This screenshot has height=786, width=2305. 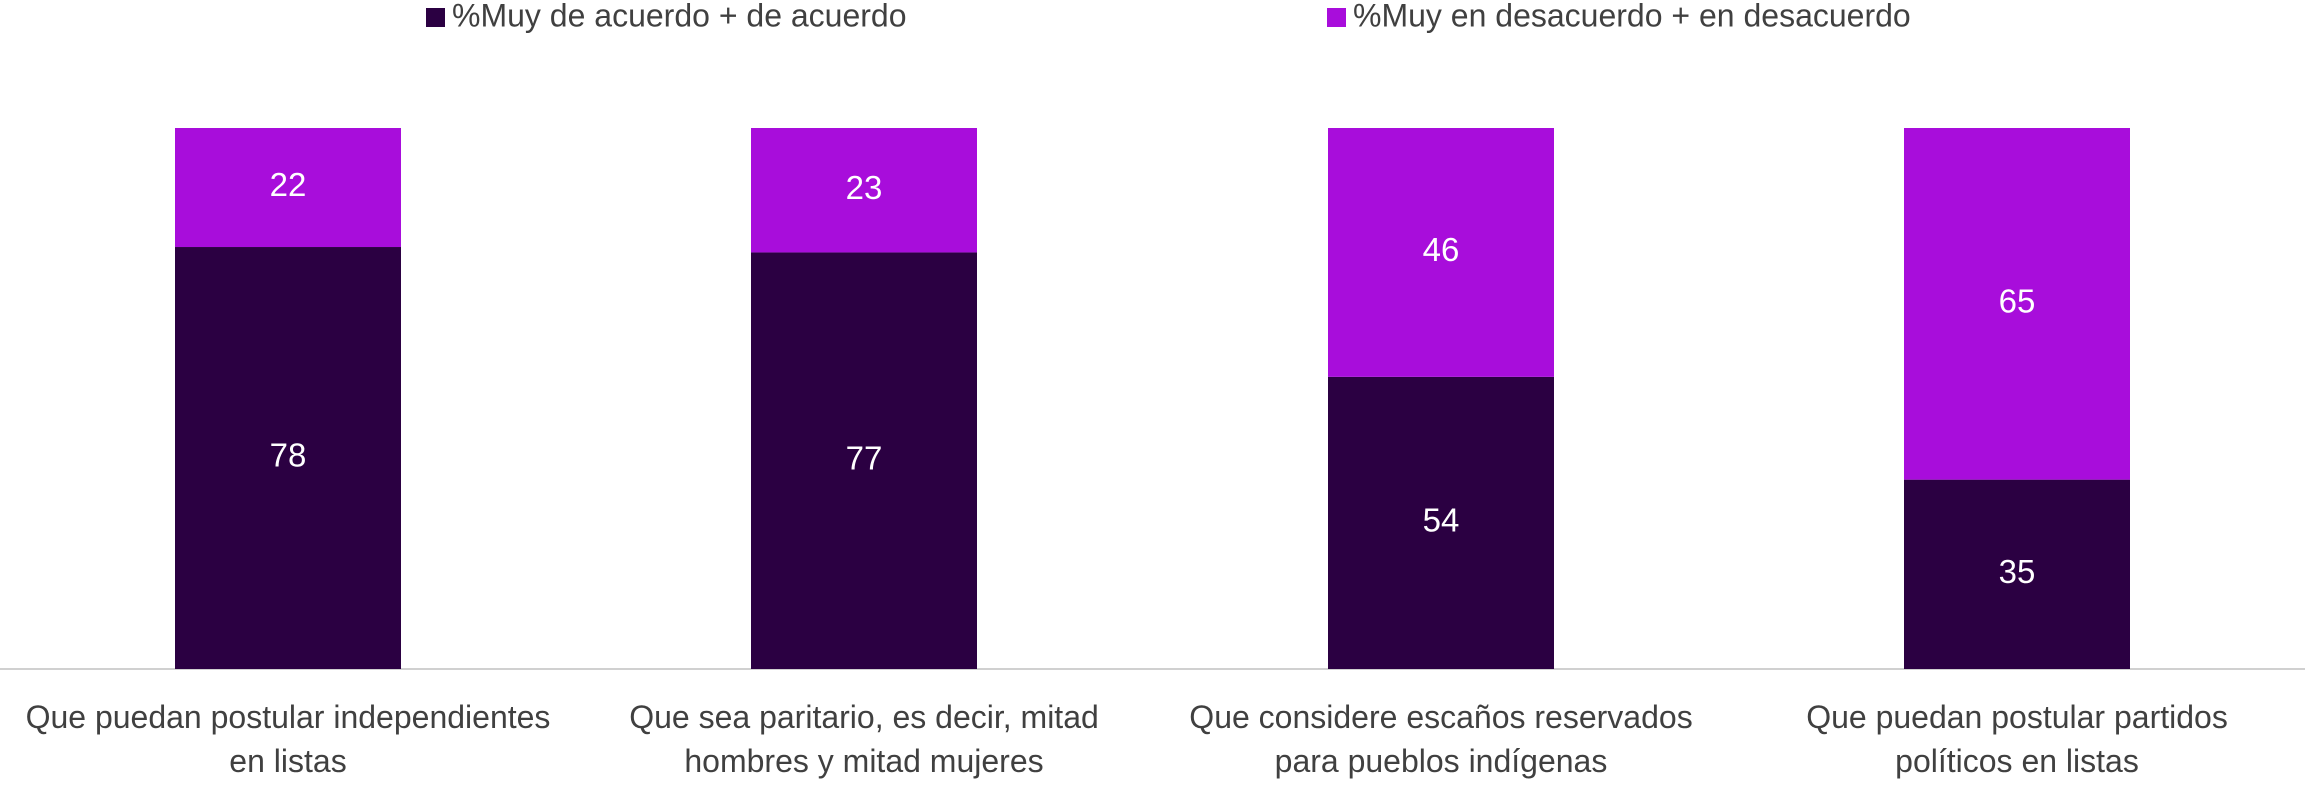 I want to click on legend-label: %Muy de acuerdo + de acuerdo, so click(x=679, y=16).